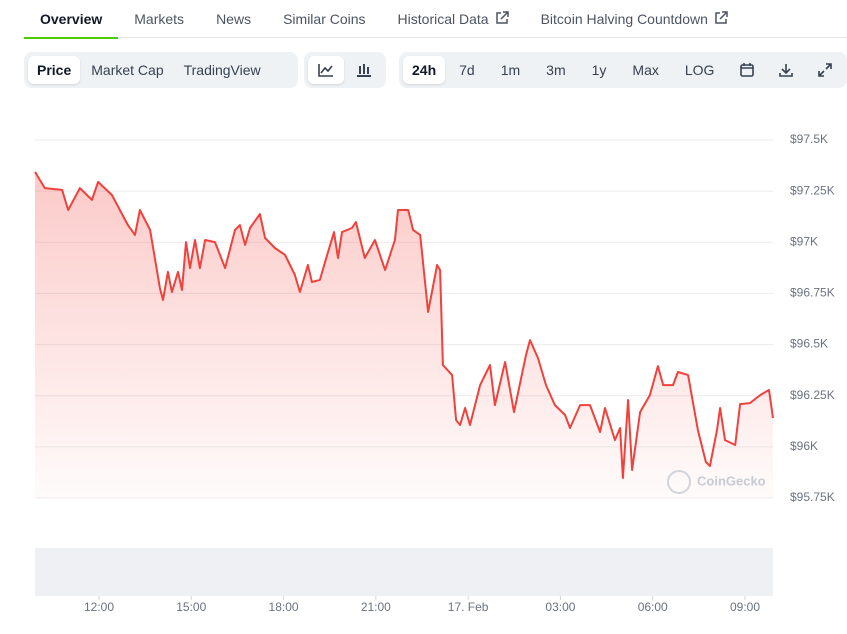 This screenshot has width=847, height=634. What do you see at coordinates (127, 70) in the screenshot?
I see `button: Market Cap` at bounding box center [127, 70].